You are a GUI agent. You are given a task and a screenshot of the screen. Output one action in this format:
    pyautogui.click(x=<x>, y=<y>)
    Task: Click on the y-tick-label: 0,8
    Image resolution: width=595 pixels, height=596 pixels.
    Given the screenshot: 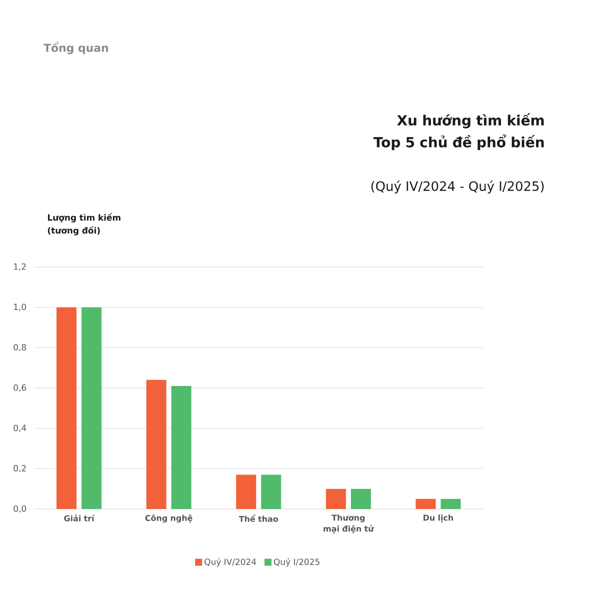 What is the action you would take?
    pyautogui.click(x=20, y=348)
    